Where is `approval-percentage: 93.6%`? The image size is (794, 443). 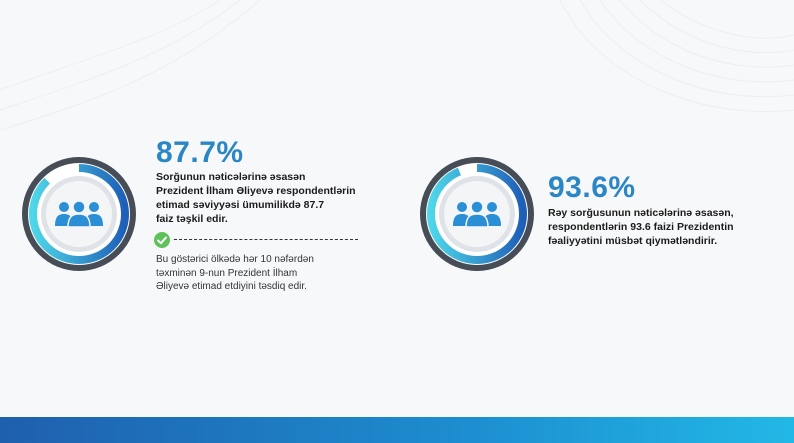
approval-percentage: 93.6% is located at coordinates (592, 187).